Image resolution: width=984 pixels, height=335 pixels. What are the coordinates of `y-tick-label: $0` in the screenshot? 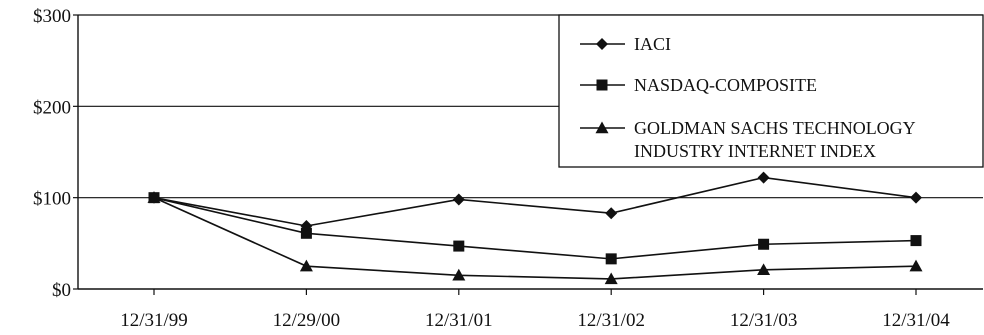 It's located at (61, 290).